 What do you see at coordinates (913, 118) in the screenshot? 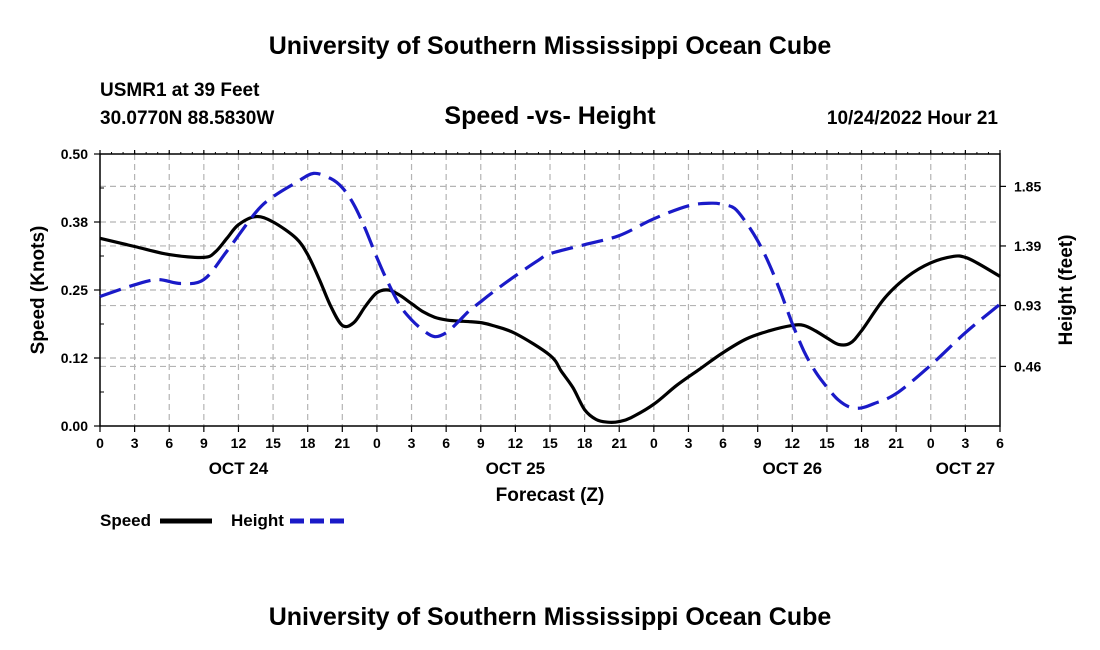
I see `timestamp-label: 10/24/2022 Hour 21` at bounding box center [913, 118].